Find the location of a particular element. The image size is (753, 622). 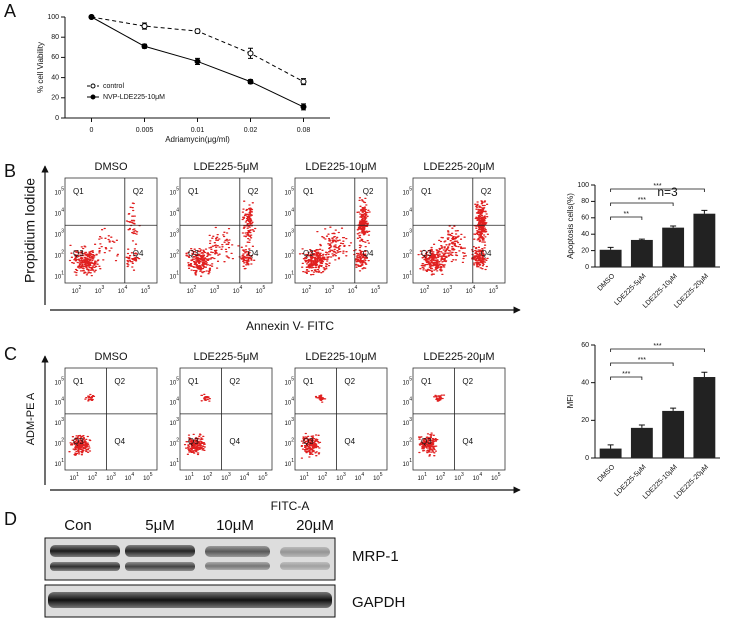

annotation: n=3 is located at coordinates (667, 192).